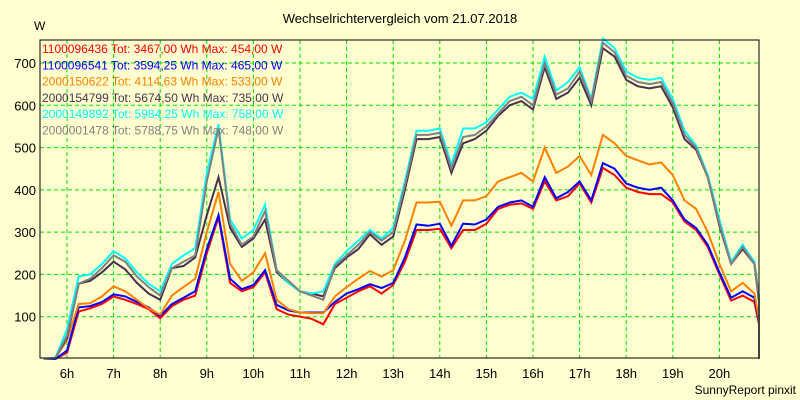  Describe the element at coordinates (254, 373) in the screenshot. I see `x-tick-label: 10h` at that location.